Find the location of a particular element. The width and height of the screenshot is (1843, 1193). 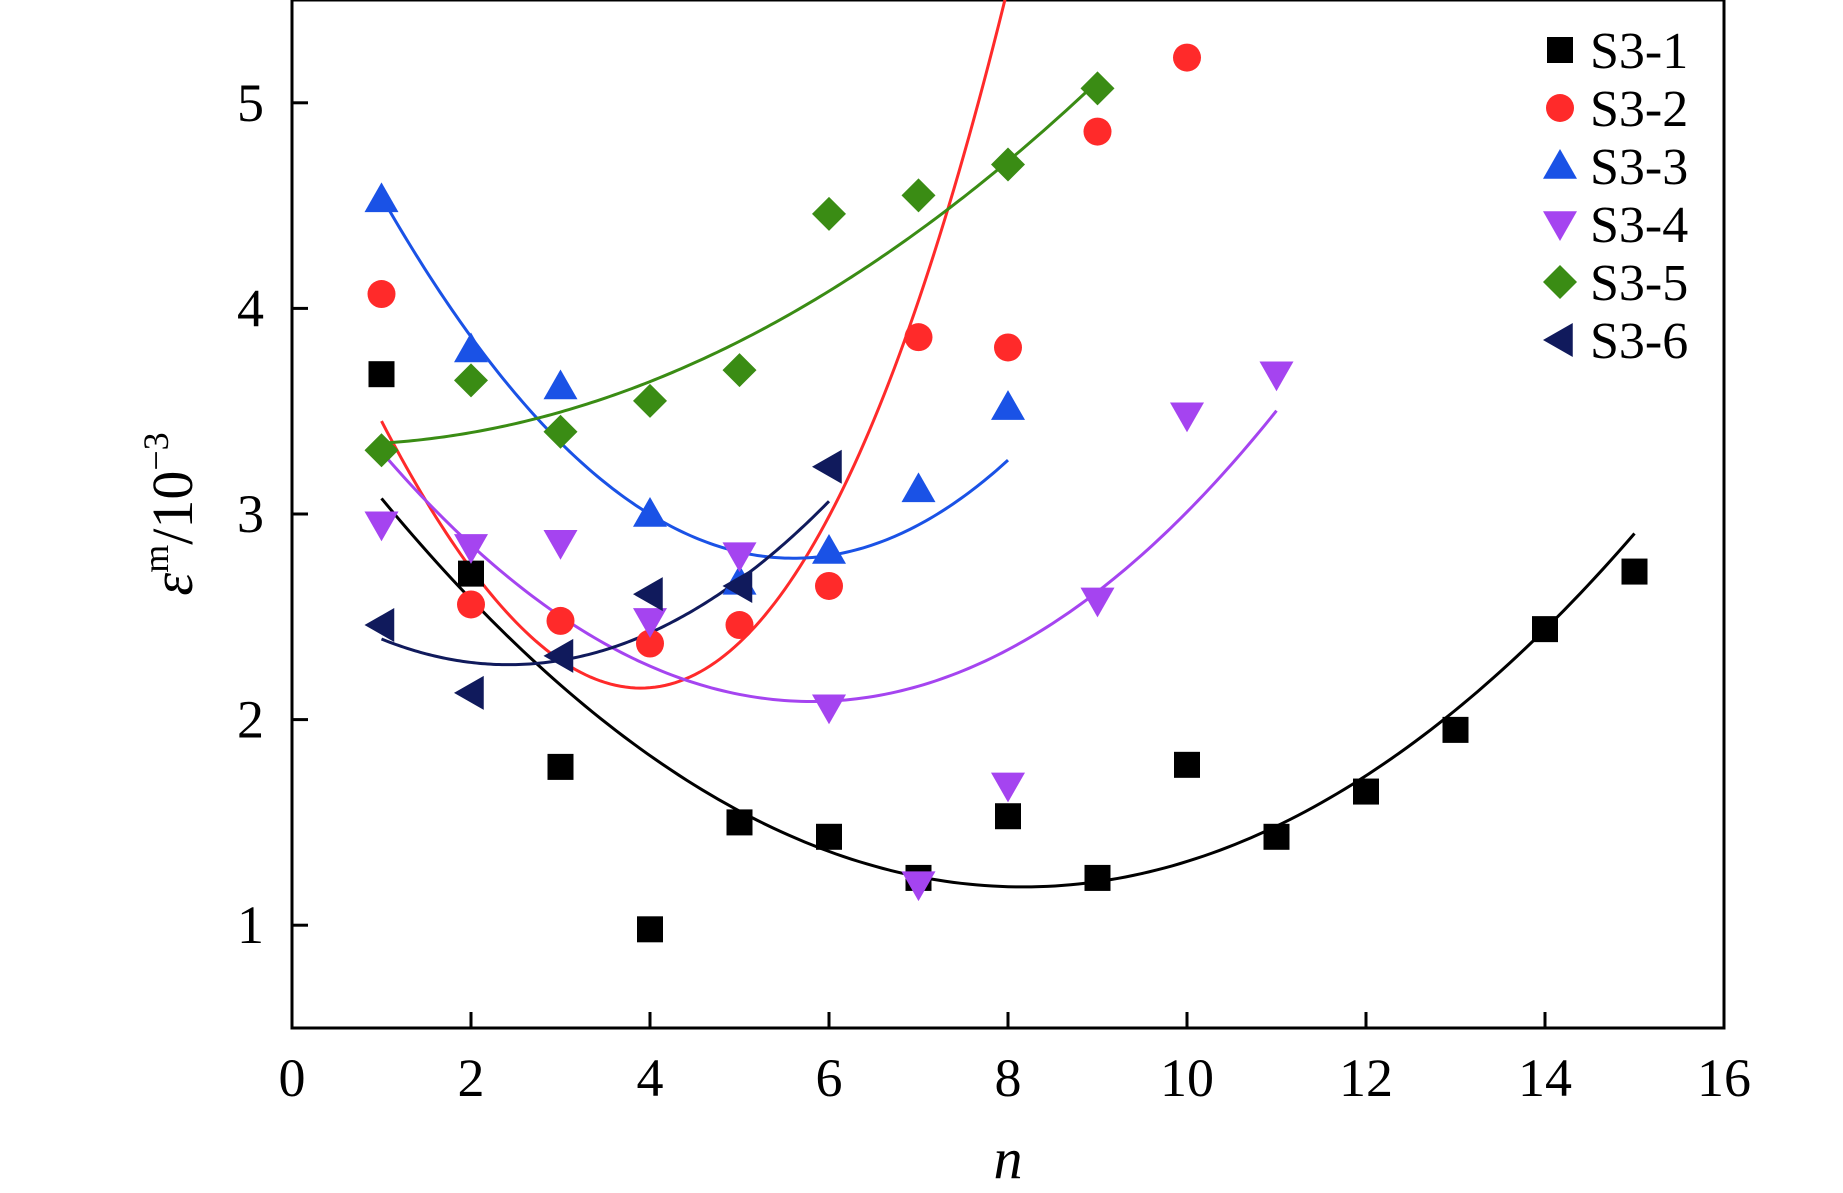

legend-item-s3-6: S3-6 is located at coordinates (1615, 341).